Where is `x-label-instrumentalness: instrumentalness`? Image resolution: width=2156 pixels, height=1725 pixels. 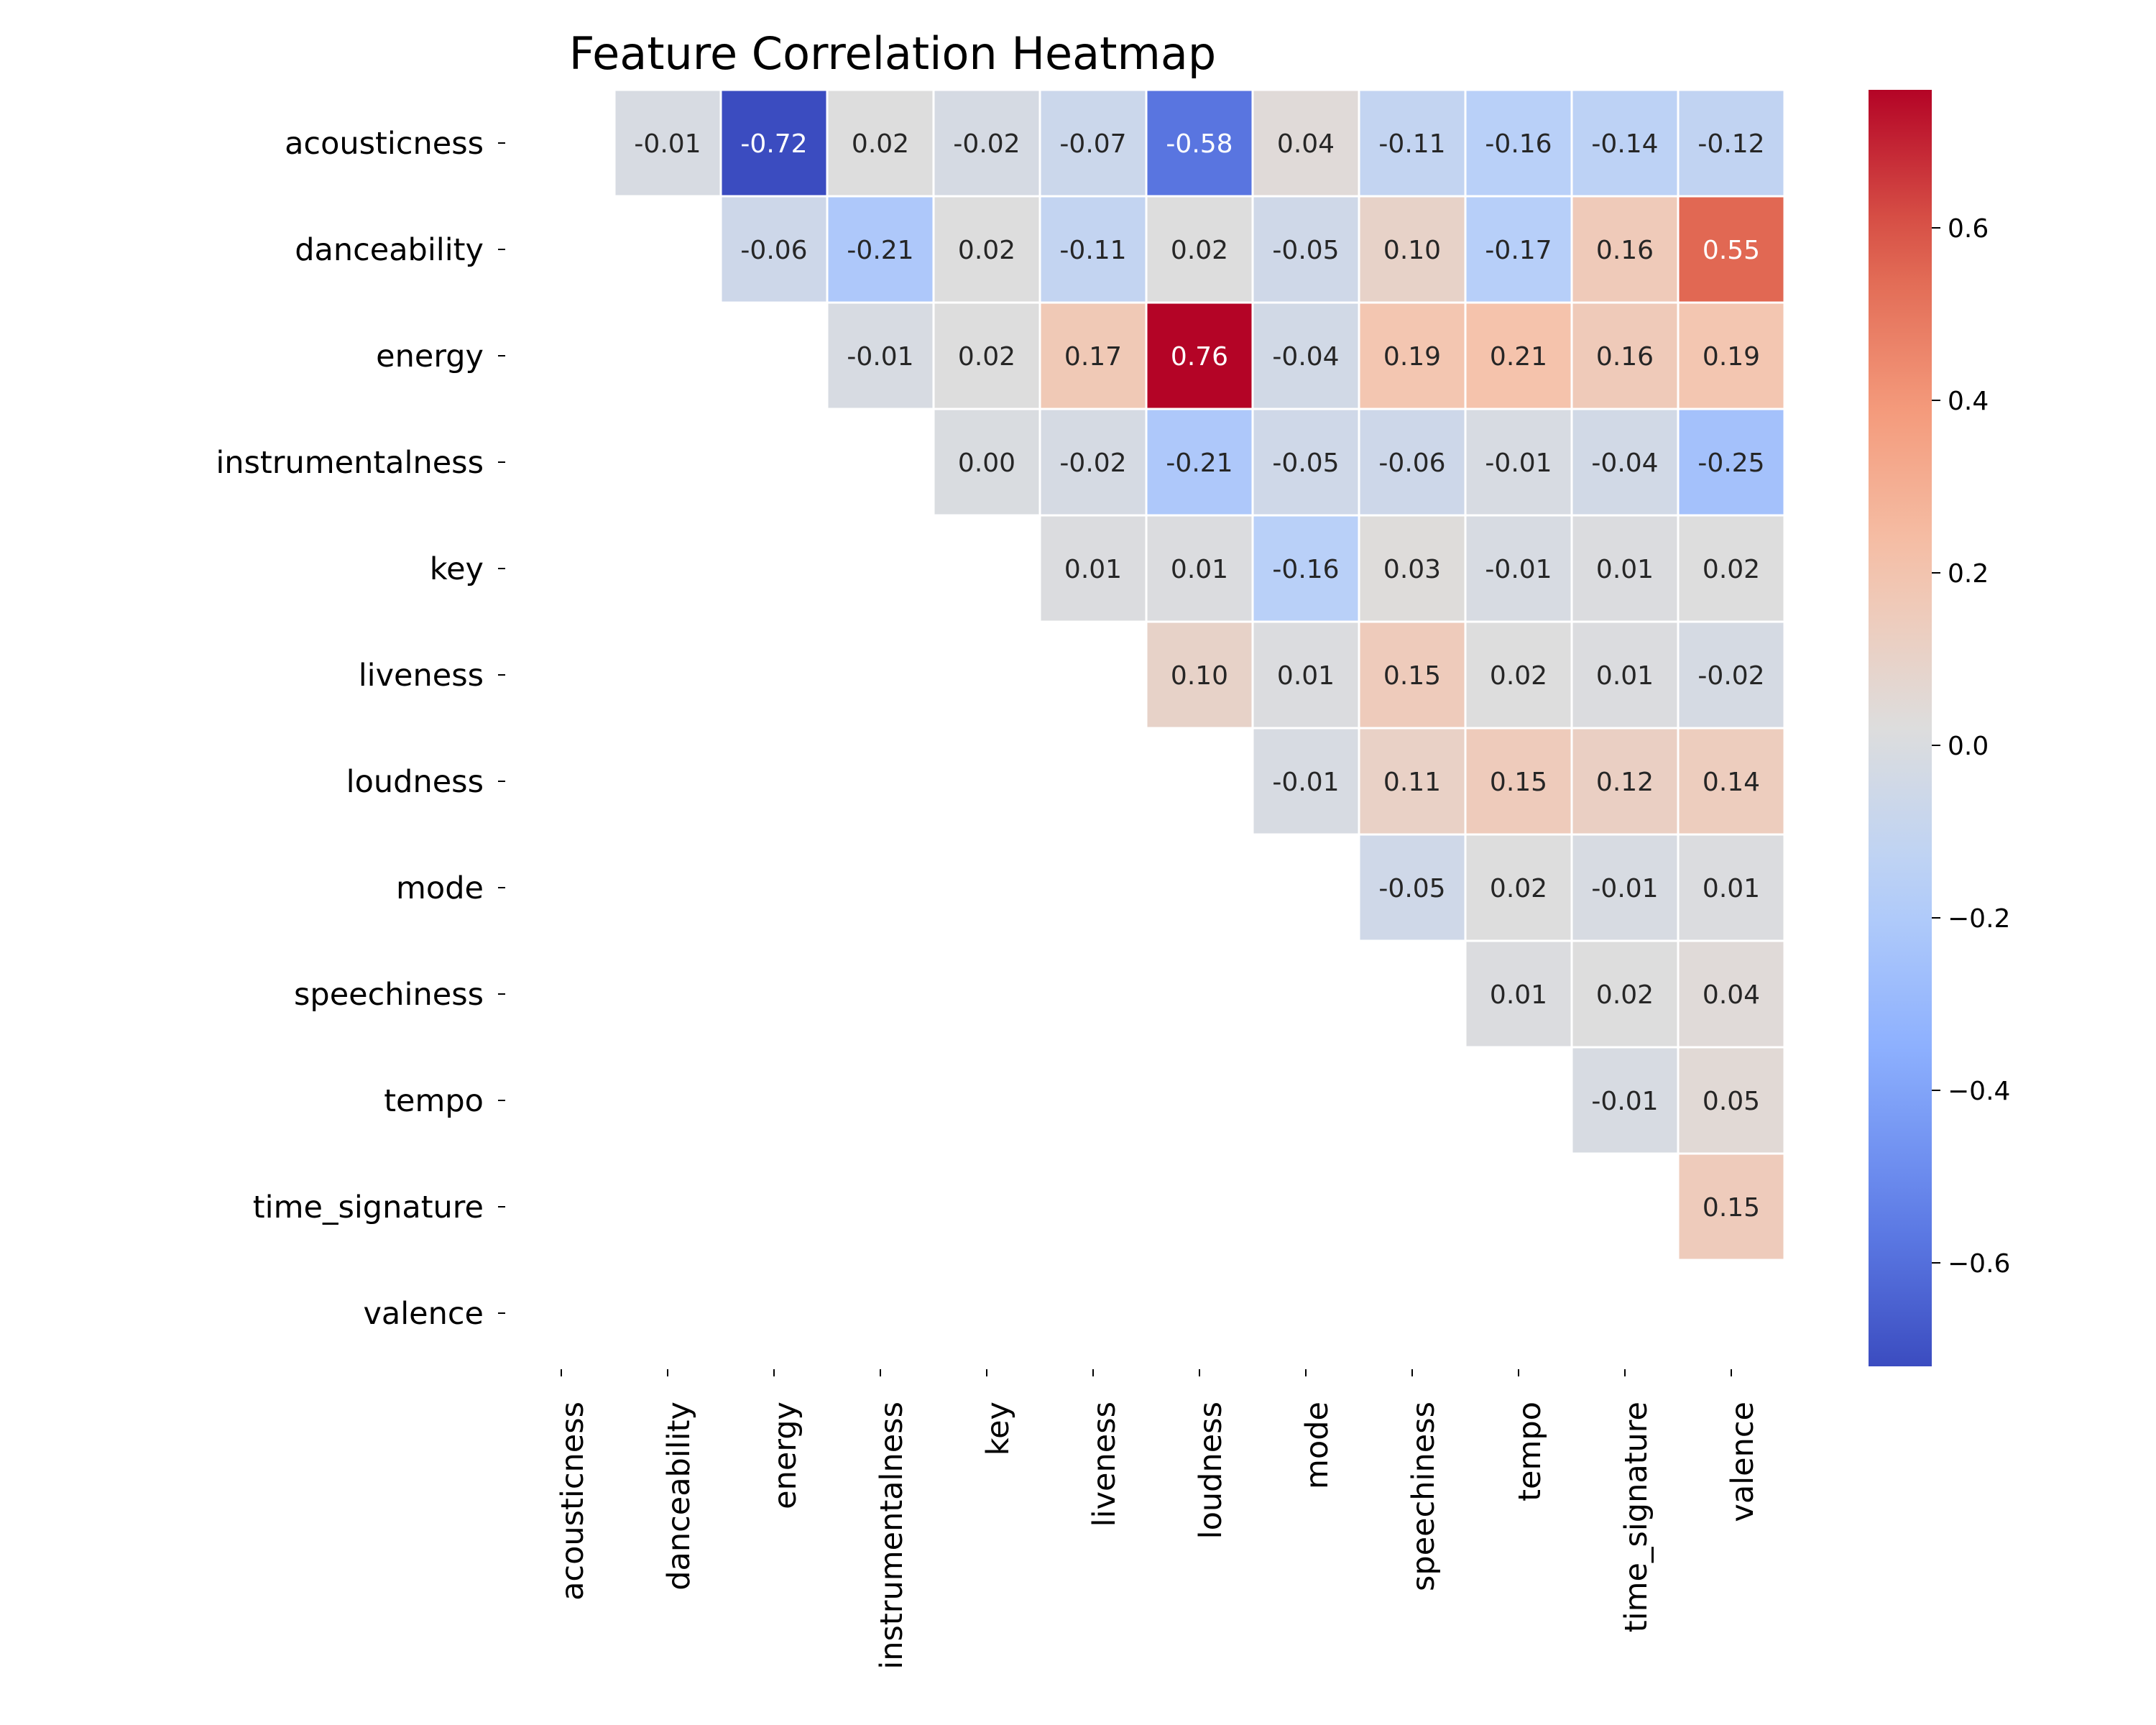 x-label-instrumentalness: instrumentalness is located at coordinates (892, 1536).